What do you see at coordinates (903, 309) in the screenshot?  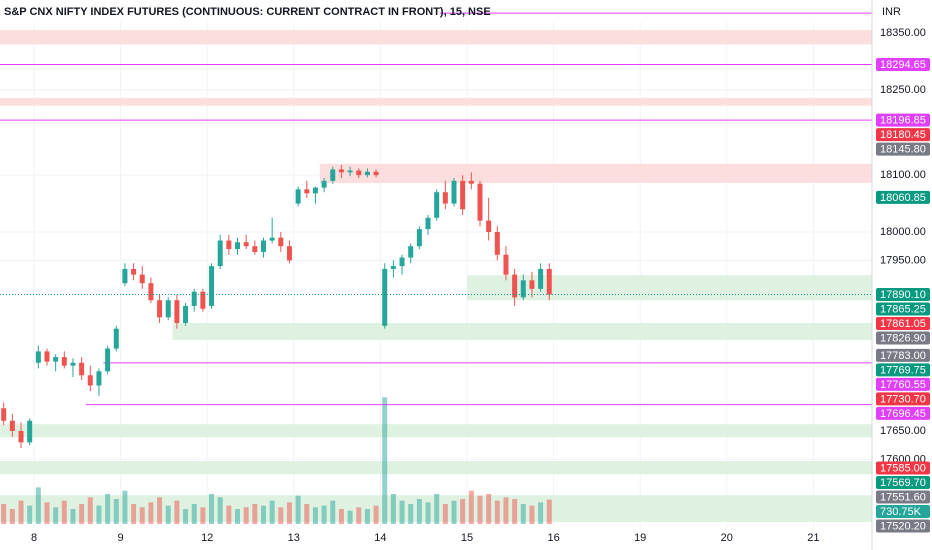 I see `price-tag-label: 17865.25` at bounding box center [903, 309].